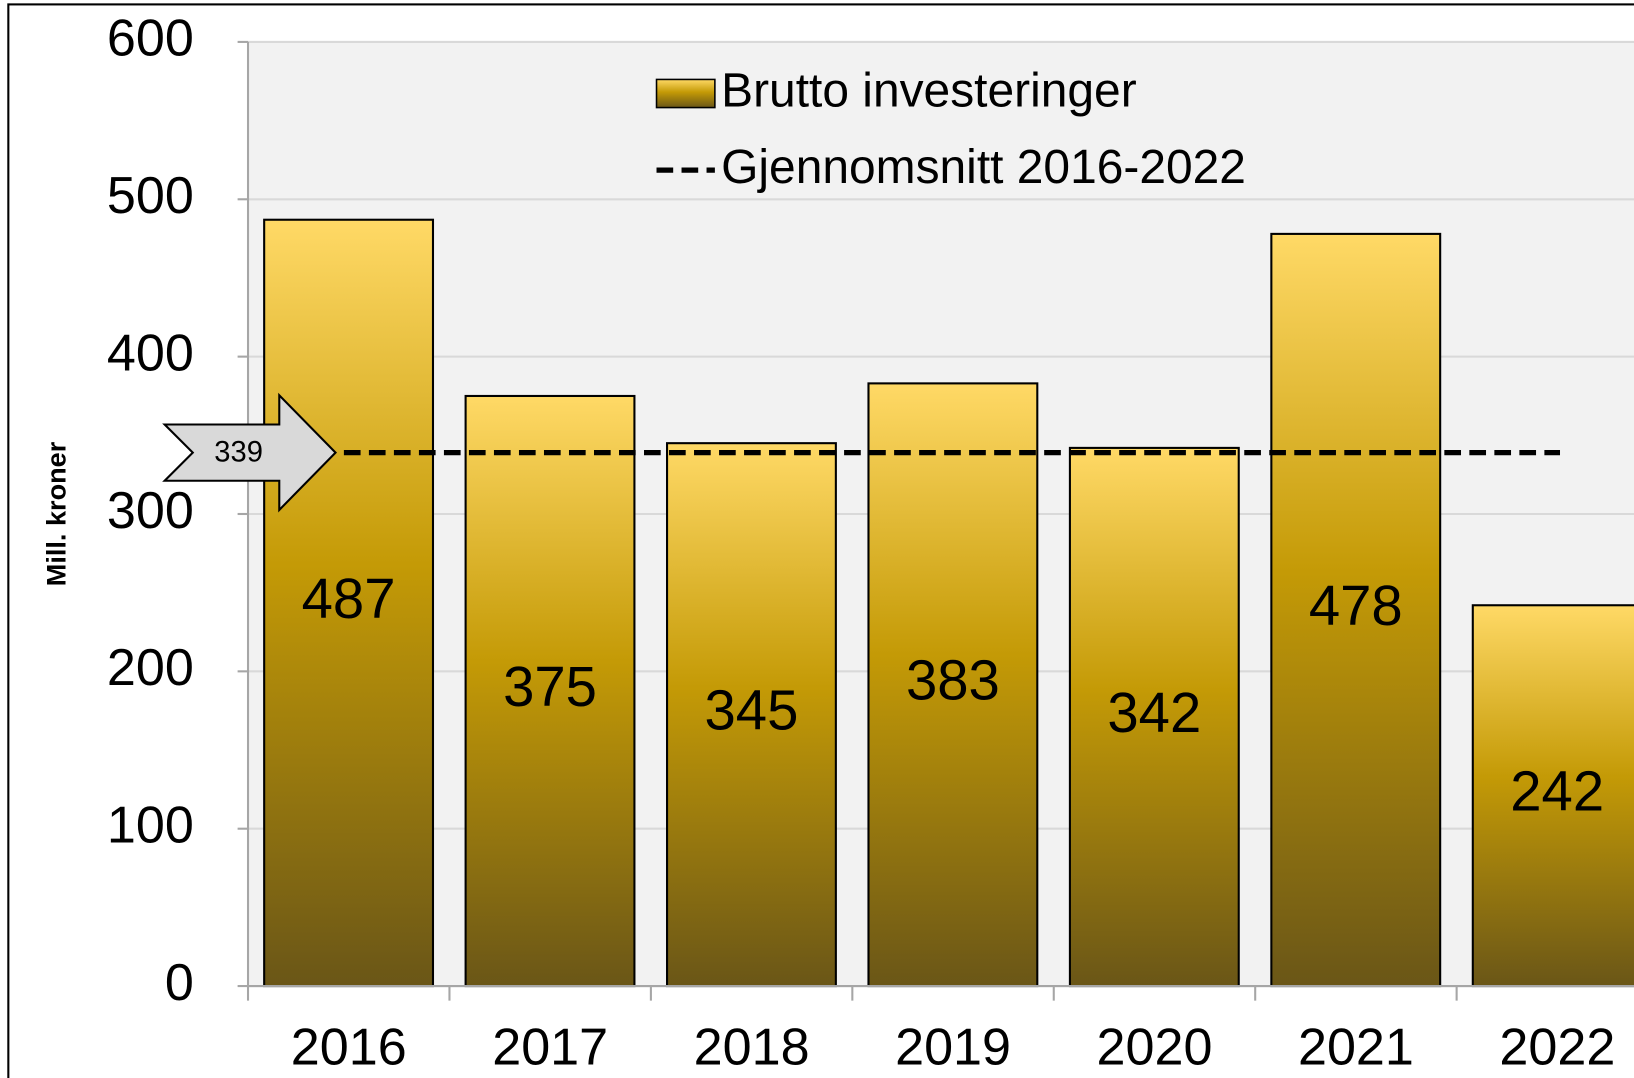 The height and width of the screenshot is (1078, 1634). I want to click on average-label: 339, so click(238, 452).